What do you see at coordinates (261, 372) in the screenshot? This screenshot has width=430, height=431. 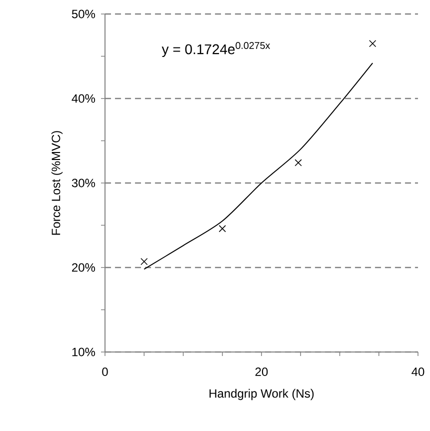 I see `x-tick-label: 20` at bounding box center [261, 372].